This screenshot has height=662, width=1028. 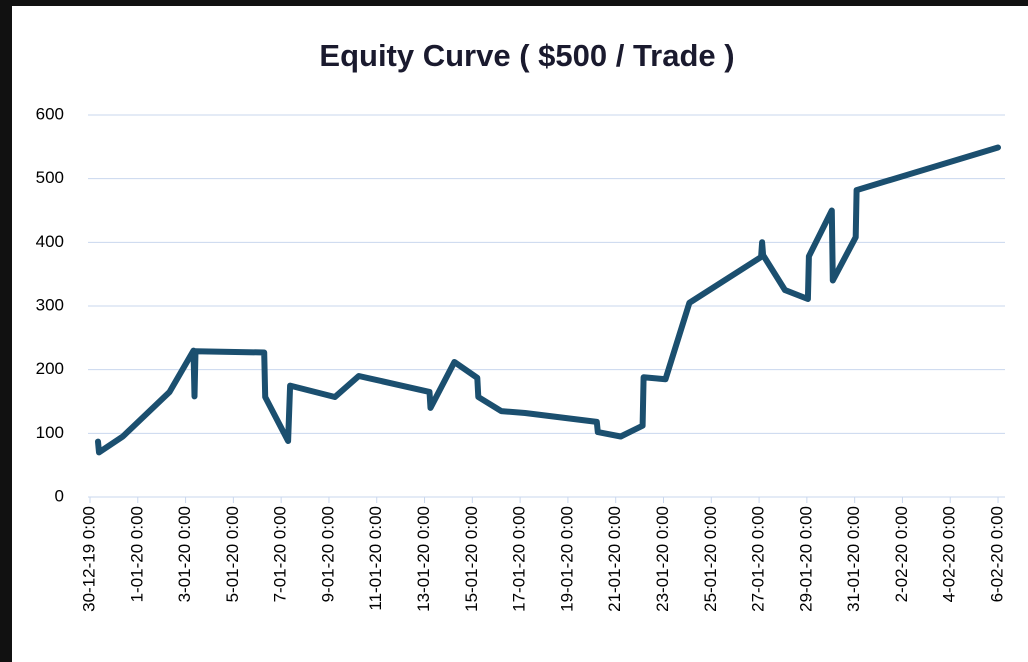 What do you see at coordinates (50, 432) in the screenshot?
I see `y-tick-label: 100` at bounding box center [50, 432].